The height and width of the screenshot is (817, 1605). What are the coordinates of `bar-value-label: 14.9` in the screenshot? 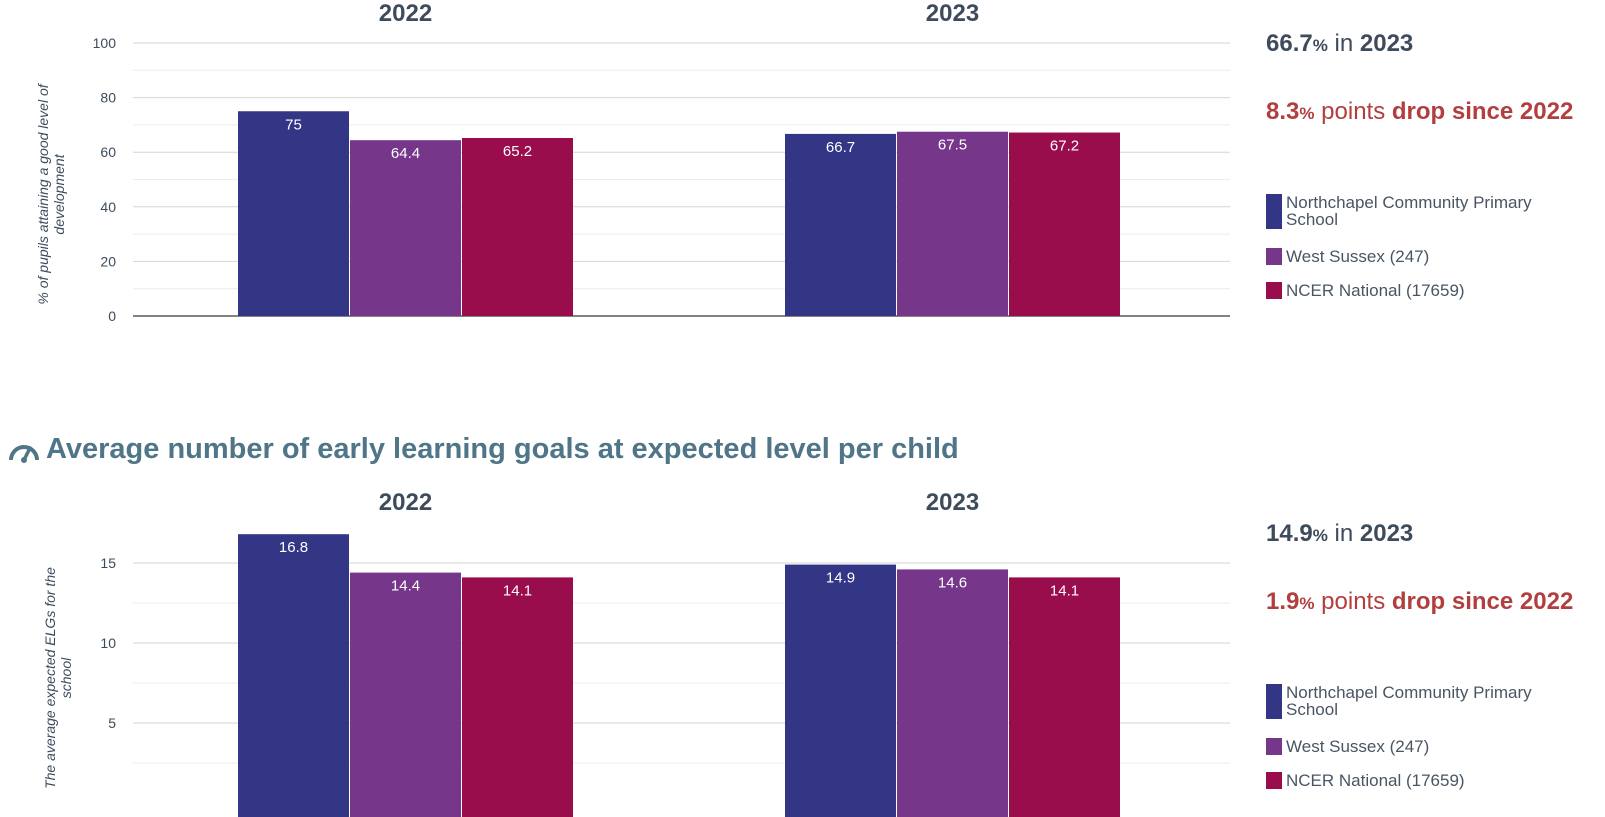 It's located at (840, 578).